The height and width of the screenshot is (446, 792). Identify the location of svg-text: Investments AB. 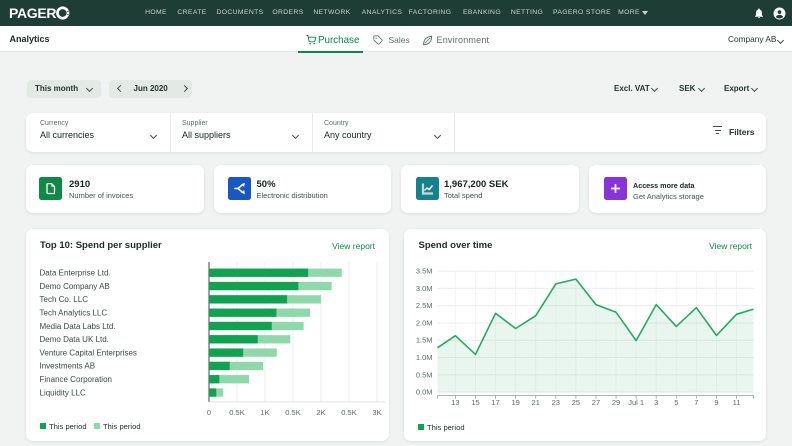
(68, 366).